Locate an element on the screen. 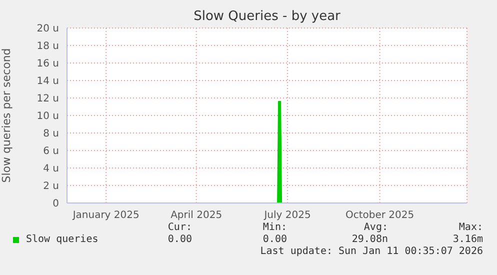 This screenshot has height=275, width=497. y-tick-label: 14 u is located at coordinates (47, 82).